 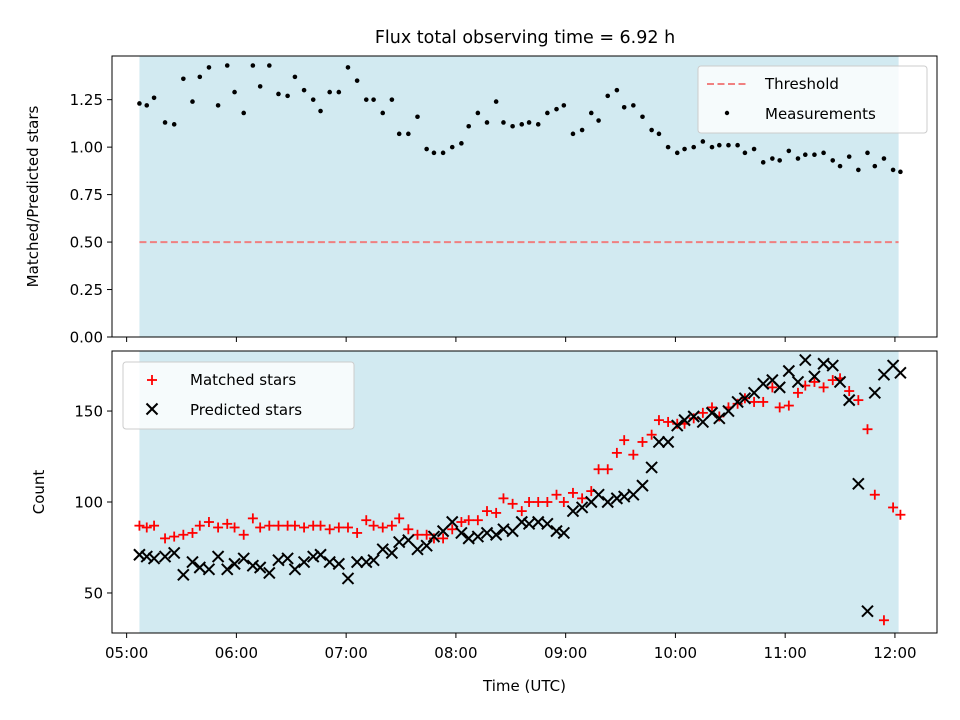 I want to click on ratio-y-axis-label: Matched/Predicted stars, so click(x=33, y=197).